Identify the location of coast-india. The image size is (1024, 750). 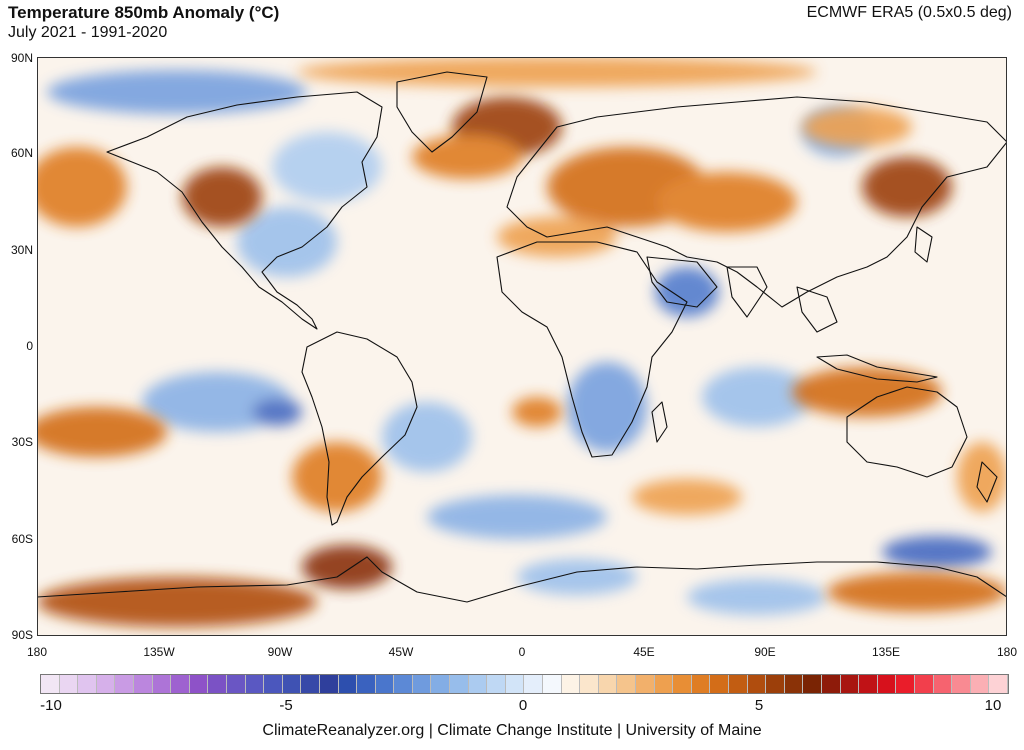
(747, 292).